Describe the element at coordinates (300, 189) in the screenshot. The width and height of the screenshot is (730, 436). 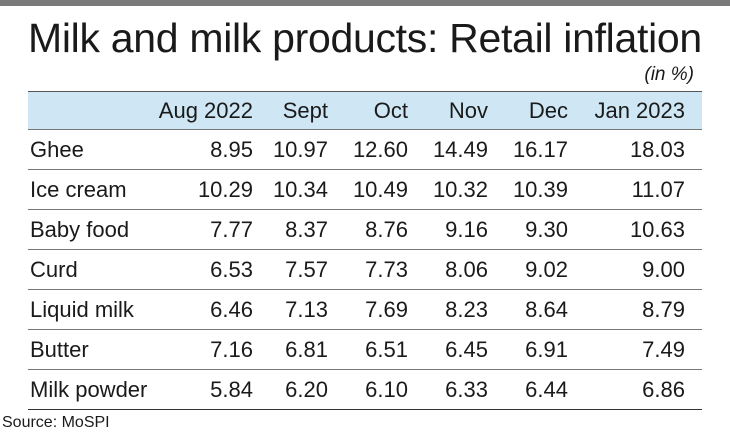
I see `value-cell: 10.34` at that location.